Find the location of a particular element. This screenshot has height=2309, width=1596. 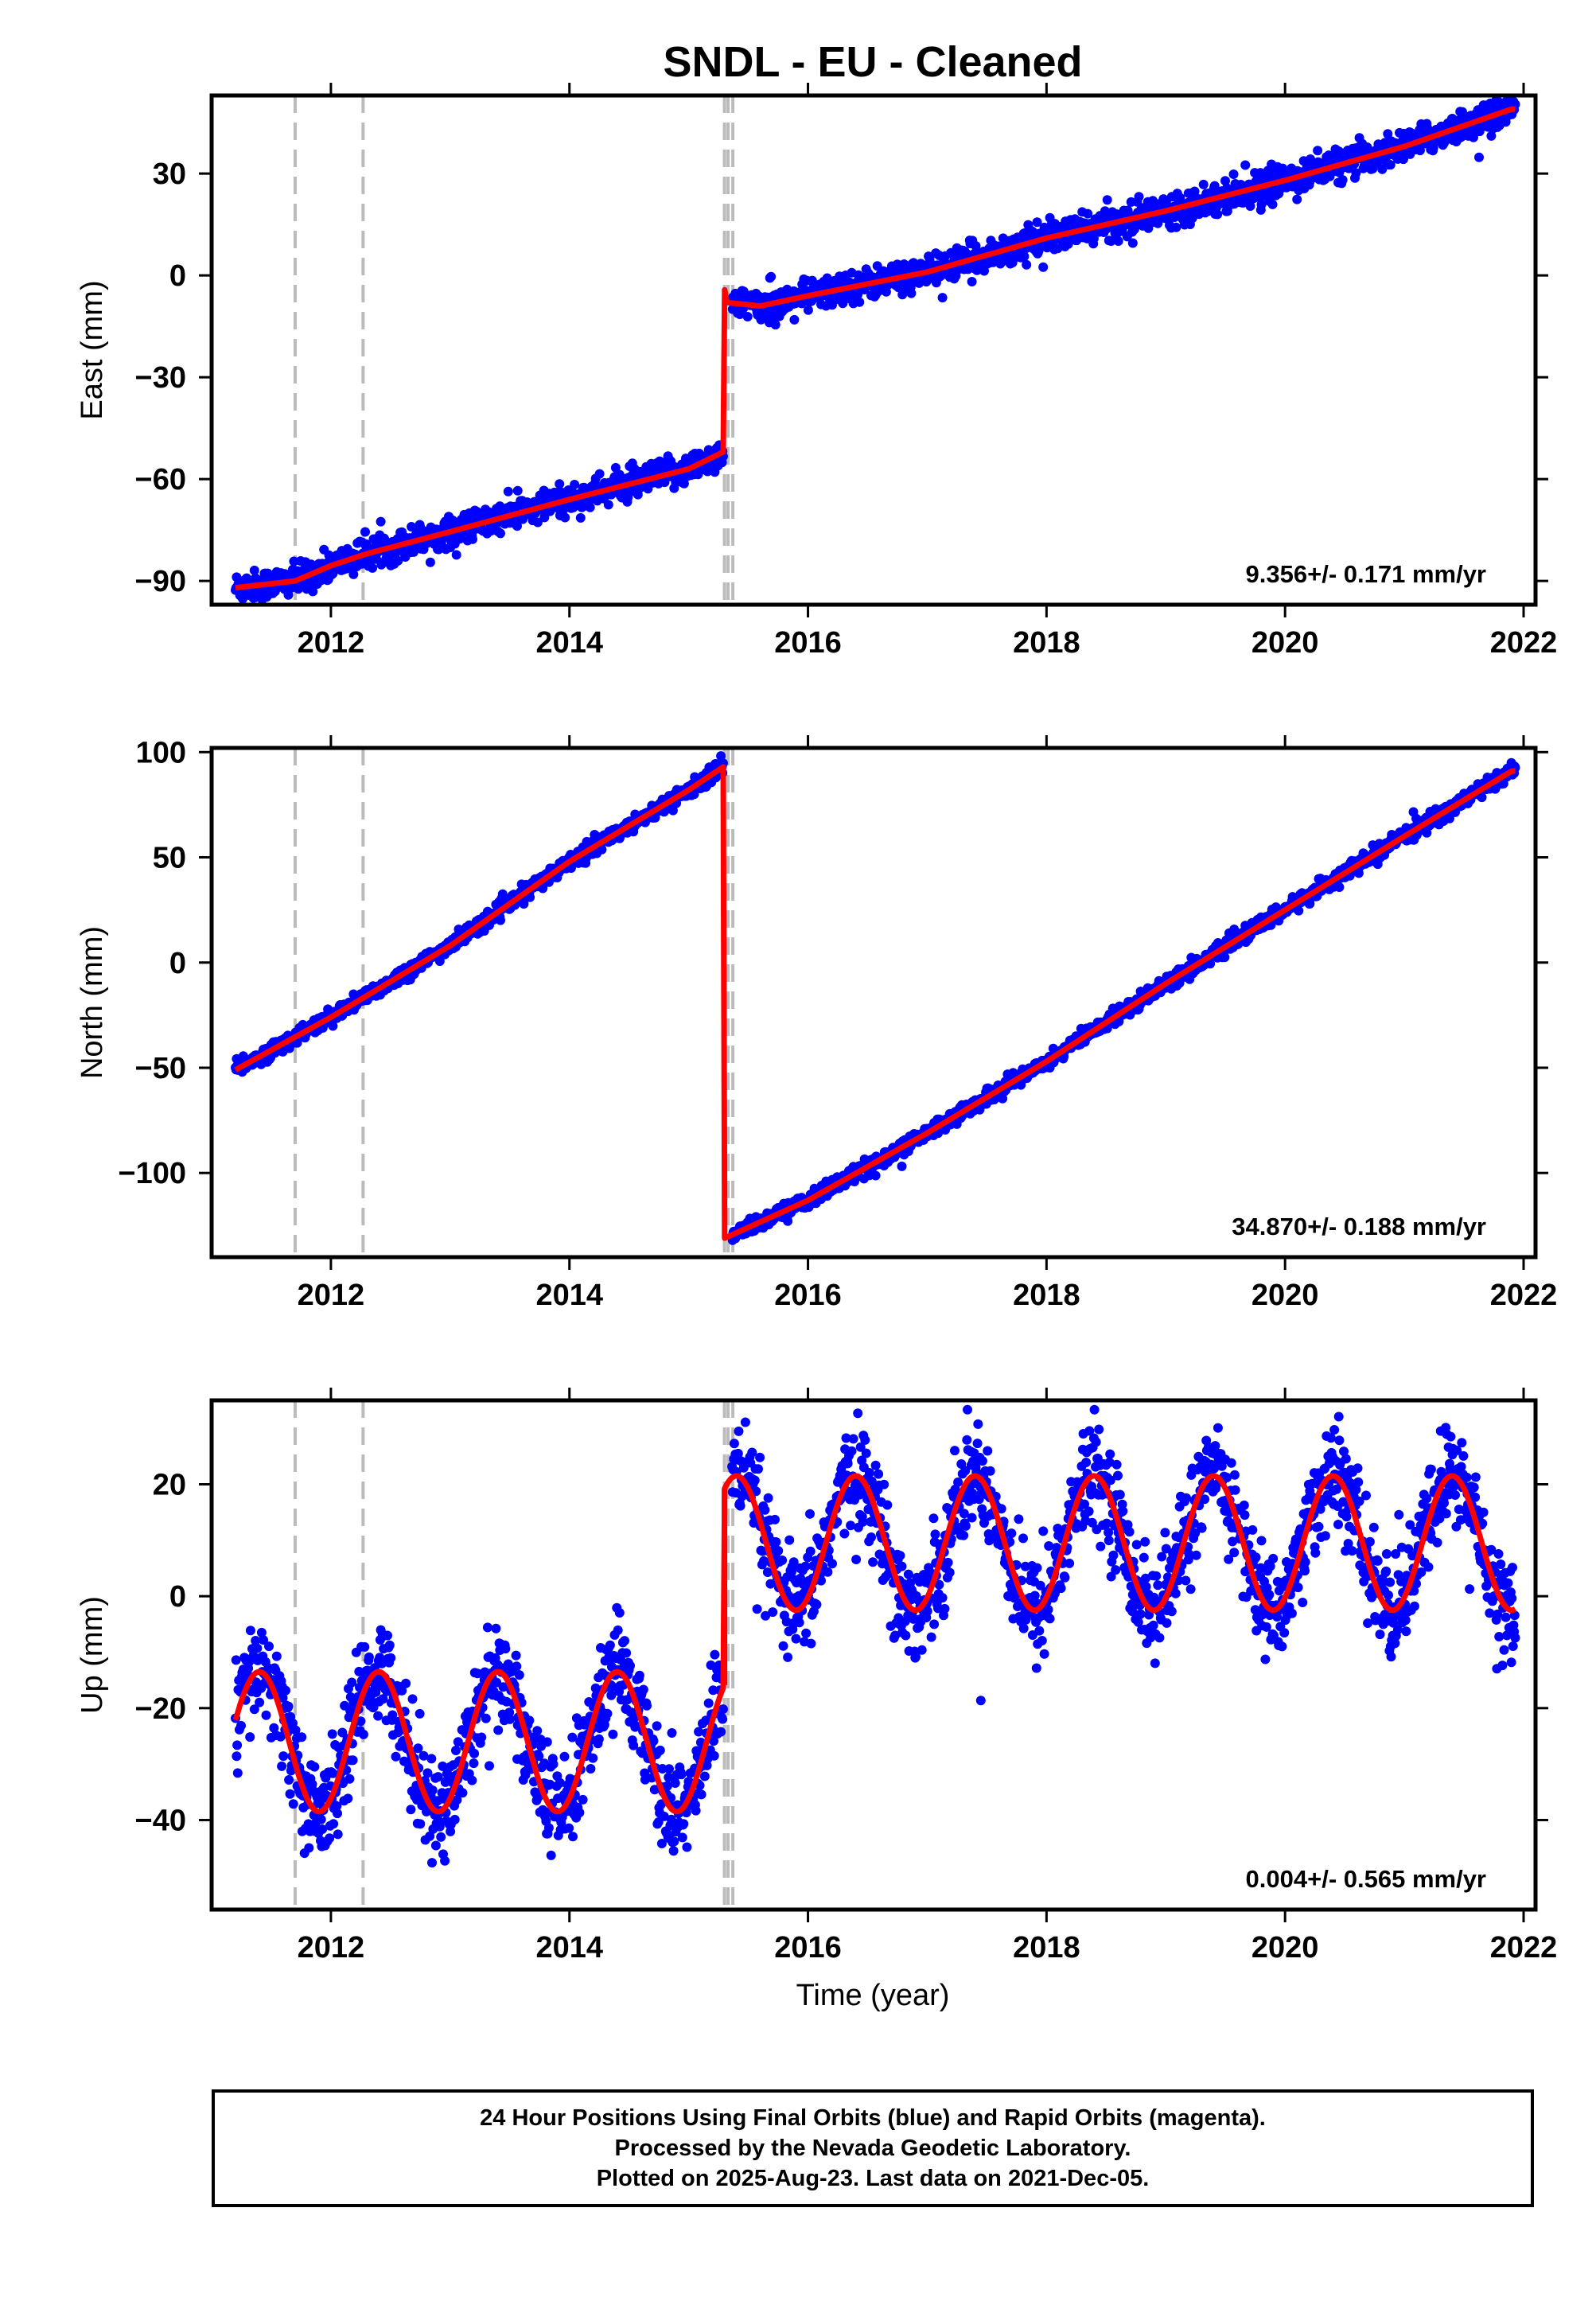

y-tick-label: −50 is located at coordinates (160, 1068).